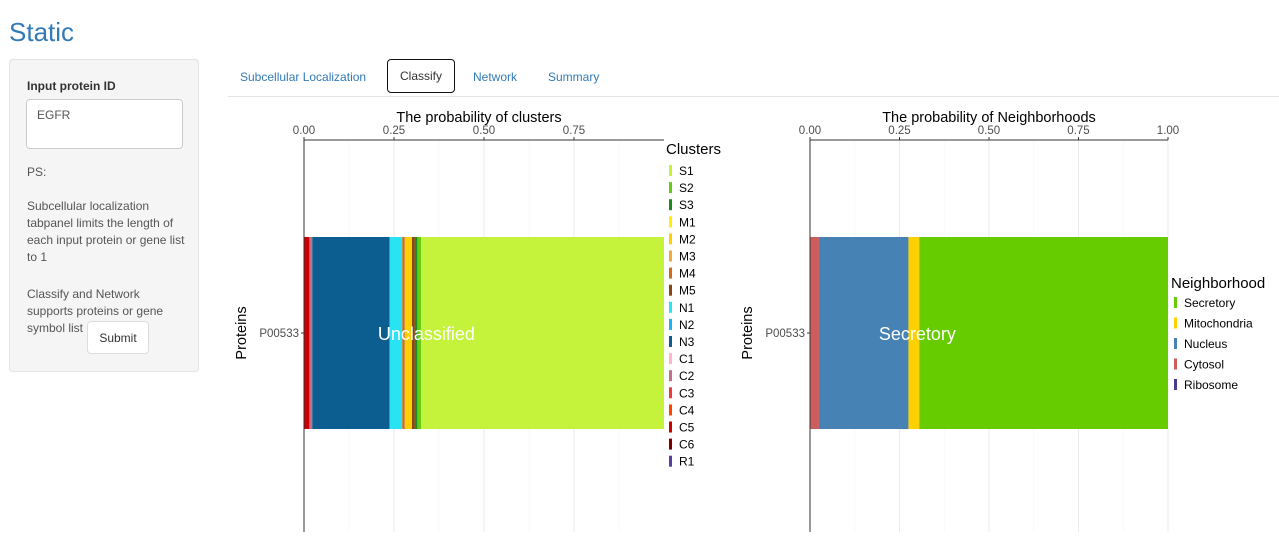 This screenshot has height=537, width=1279. I want to click on chart-title: The probability of Neighborhoods, so click(989, 118).